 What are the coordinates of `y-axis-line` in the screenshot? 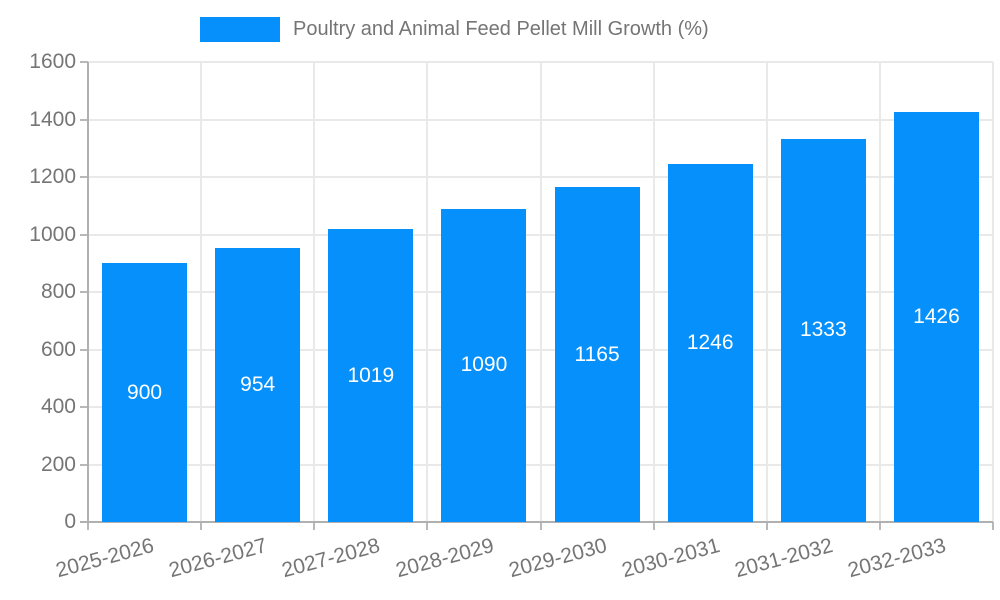 It's located at (88, 292).